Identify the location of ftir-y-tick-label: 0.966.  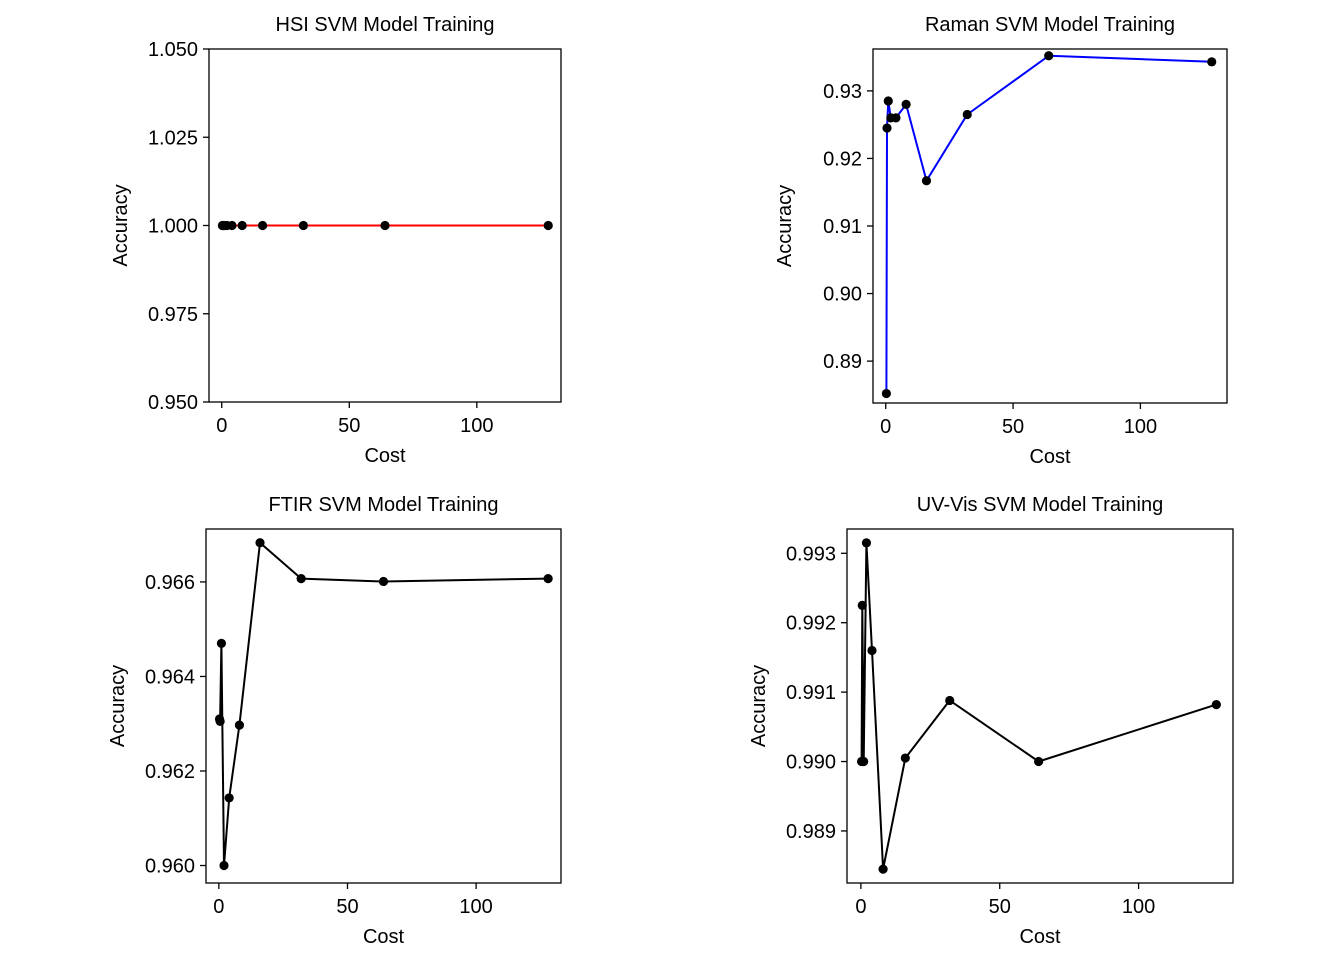
(170, 583).